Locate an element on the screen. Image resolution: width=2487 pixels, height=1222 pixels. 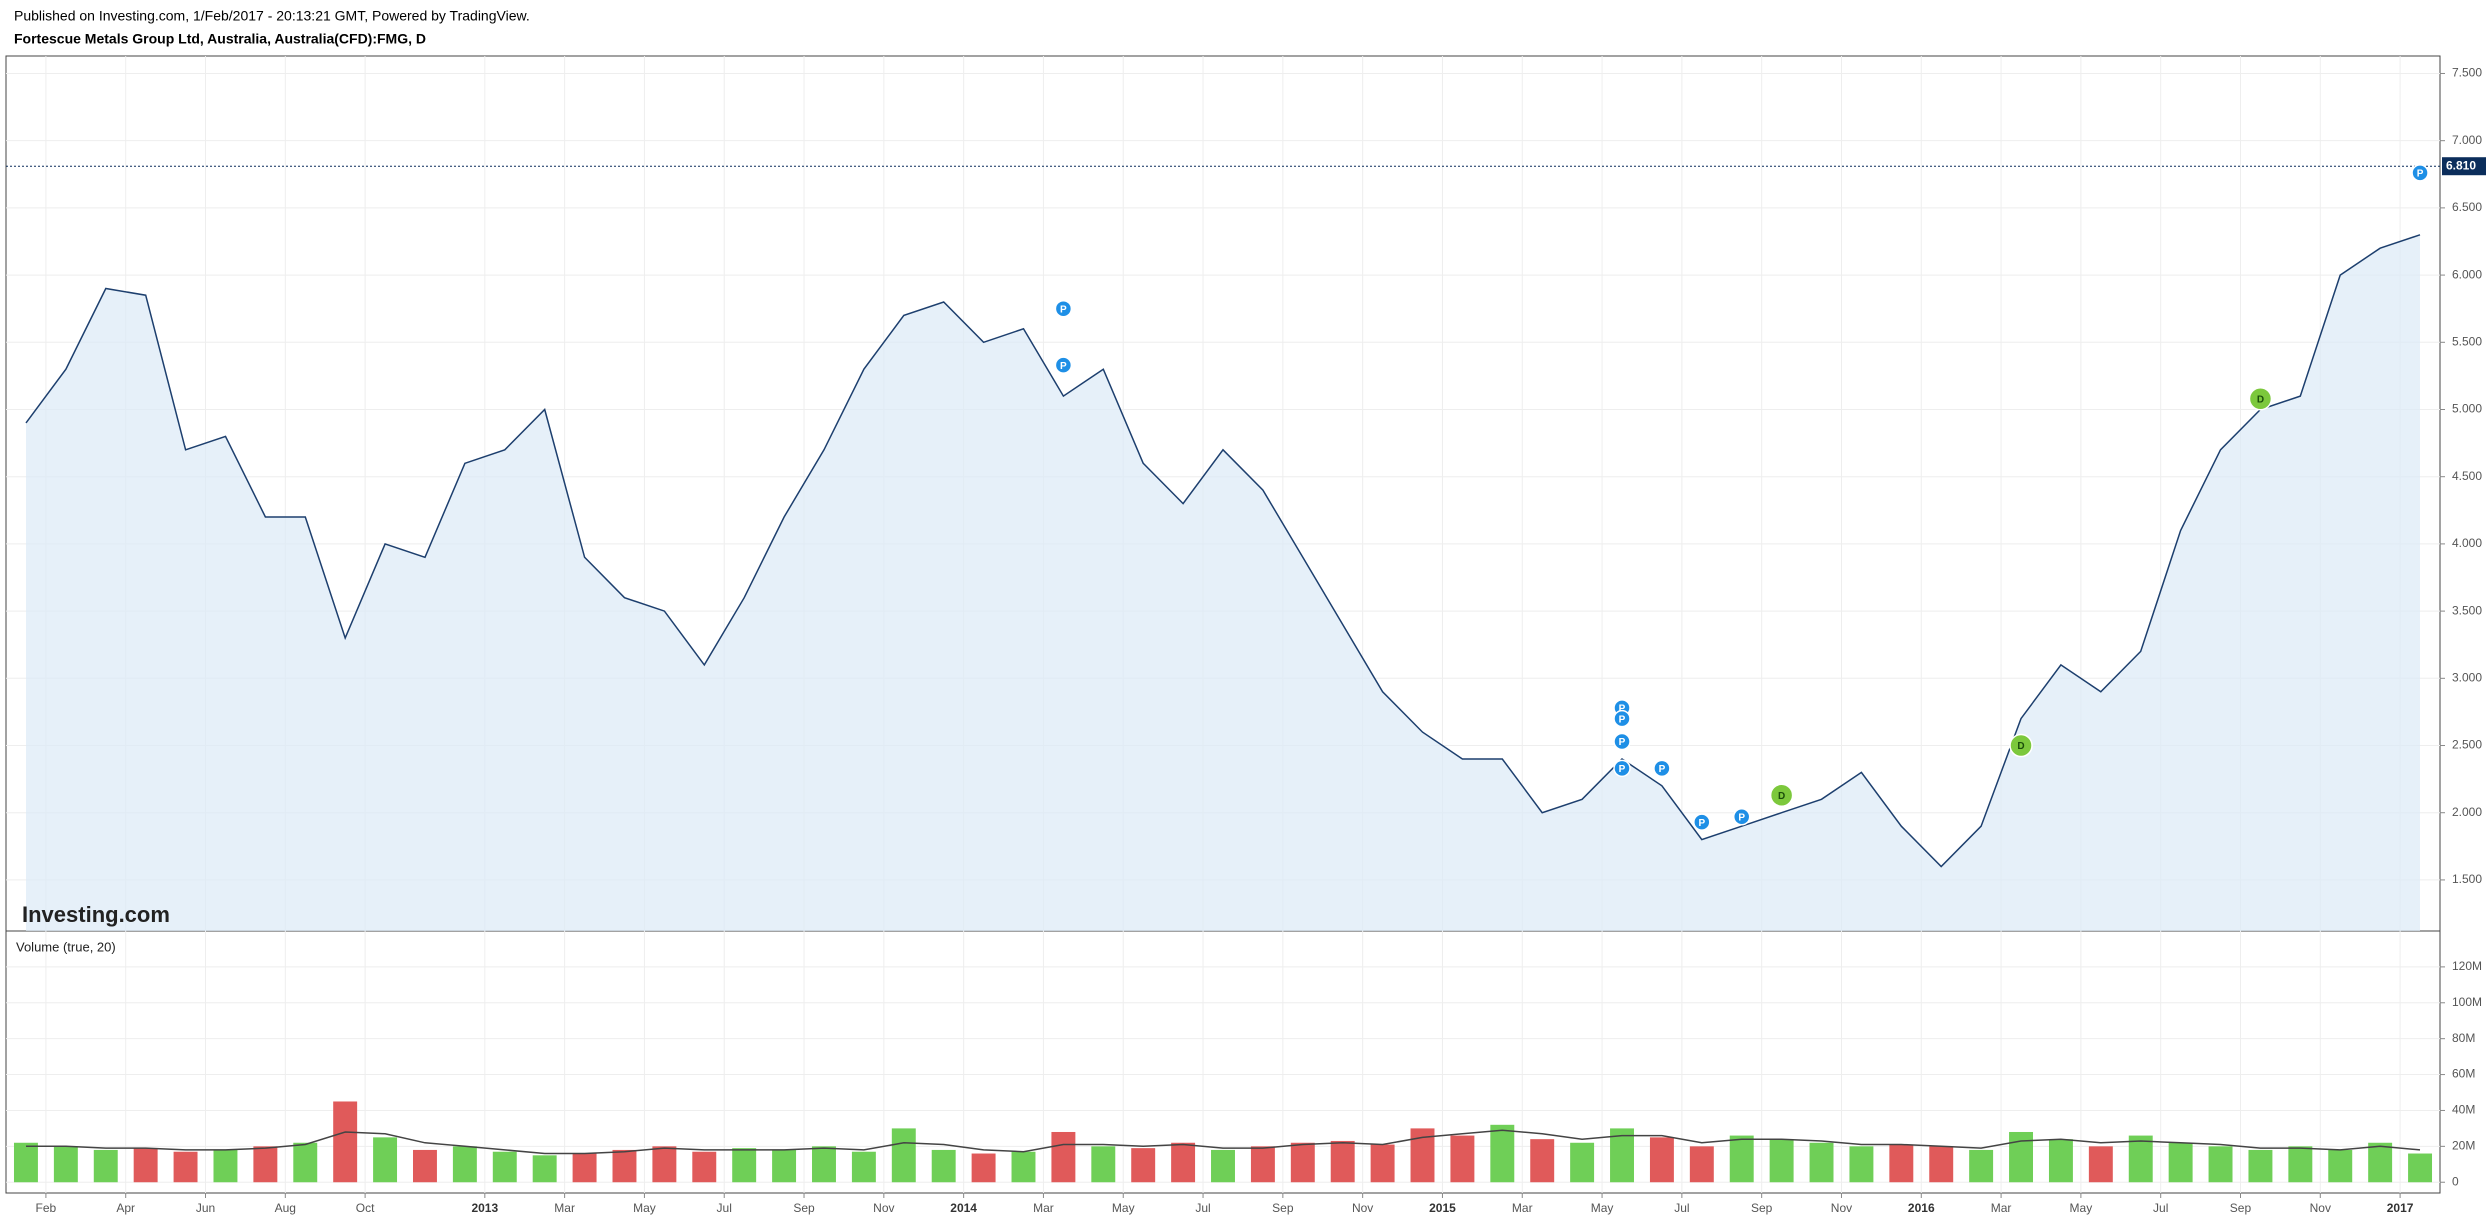
x-tick-label: Aug is located at coordinates (285, 1208).